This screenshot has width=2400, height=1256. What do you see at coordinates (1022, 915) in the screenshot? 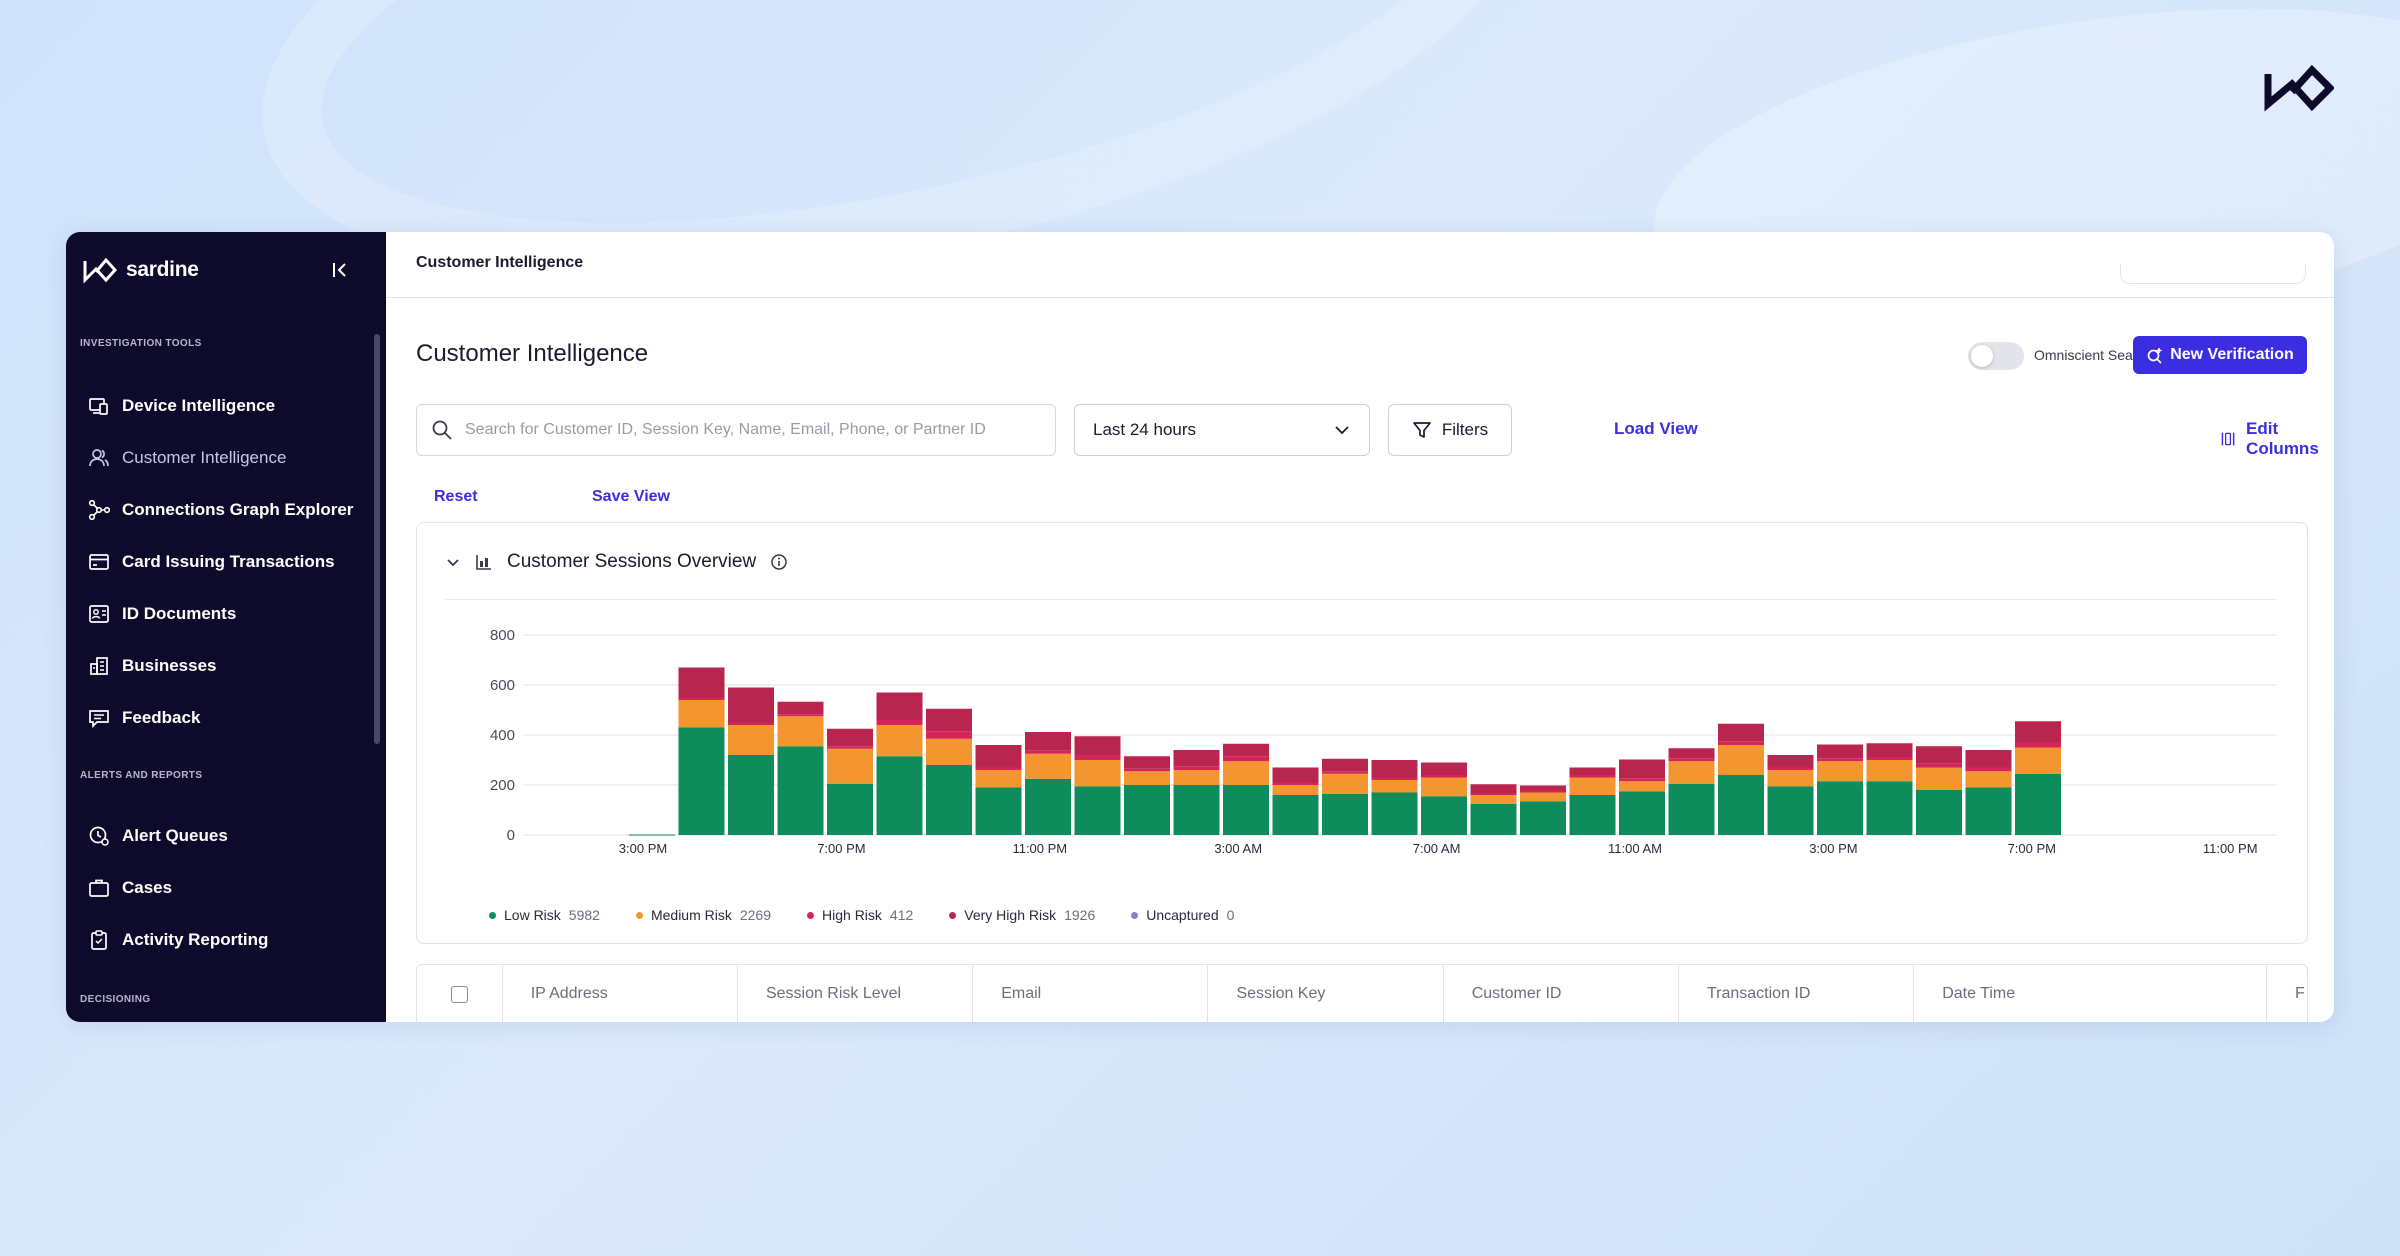
I see `legend-item-very-high-risk: Very High Risk 1926` at bounding box center [1022, 915].